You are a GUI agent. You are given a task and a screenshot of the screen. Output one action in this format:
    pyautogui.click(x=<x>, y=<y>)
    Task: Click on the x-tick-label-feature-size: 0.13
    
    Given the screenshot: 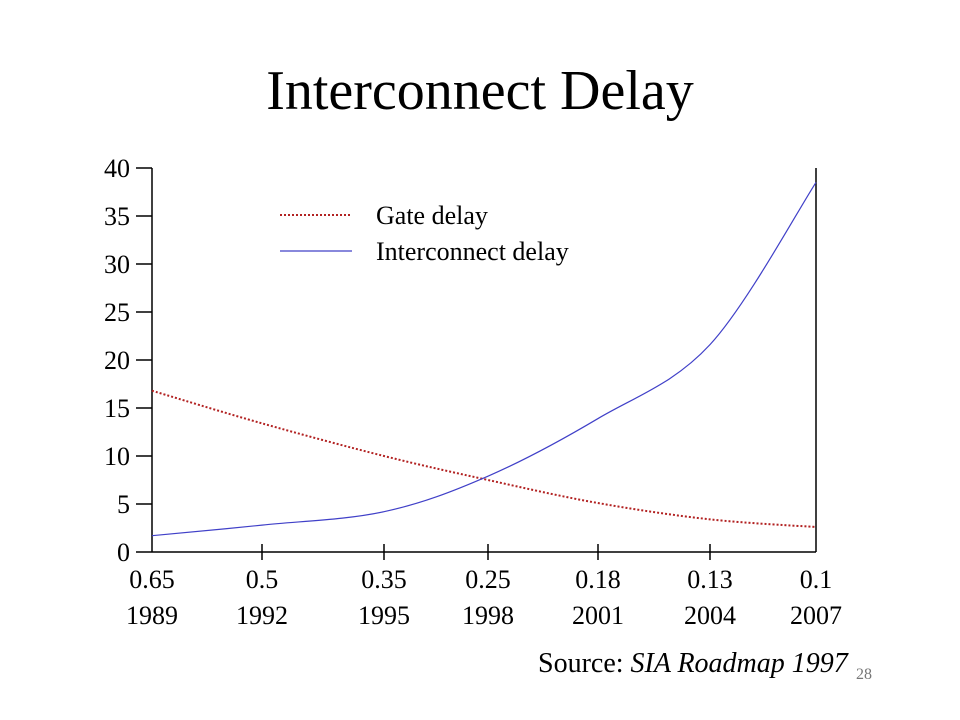 What is the action you would take?
    pyautogui.click(x=710, y=579)
    